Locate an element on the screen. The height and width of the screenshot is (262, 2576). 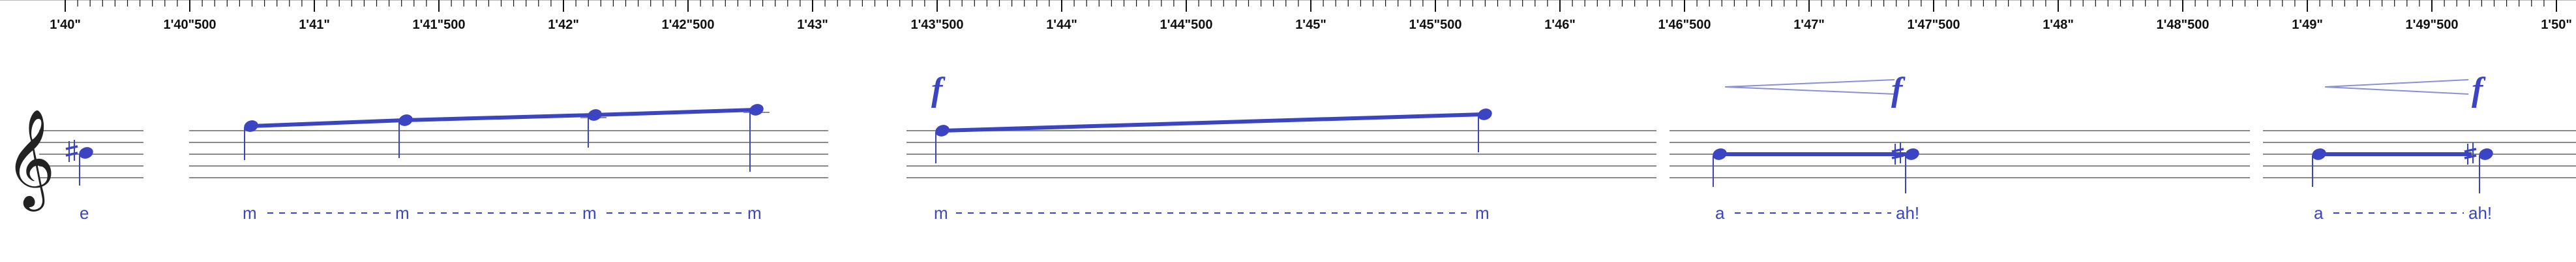
sharp-accidental-icon is located at coordinates (72, 151).